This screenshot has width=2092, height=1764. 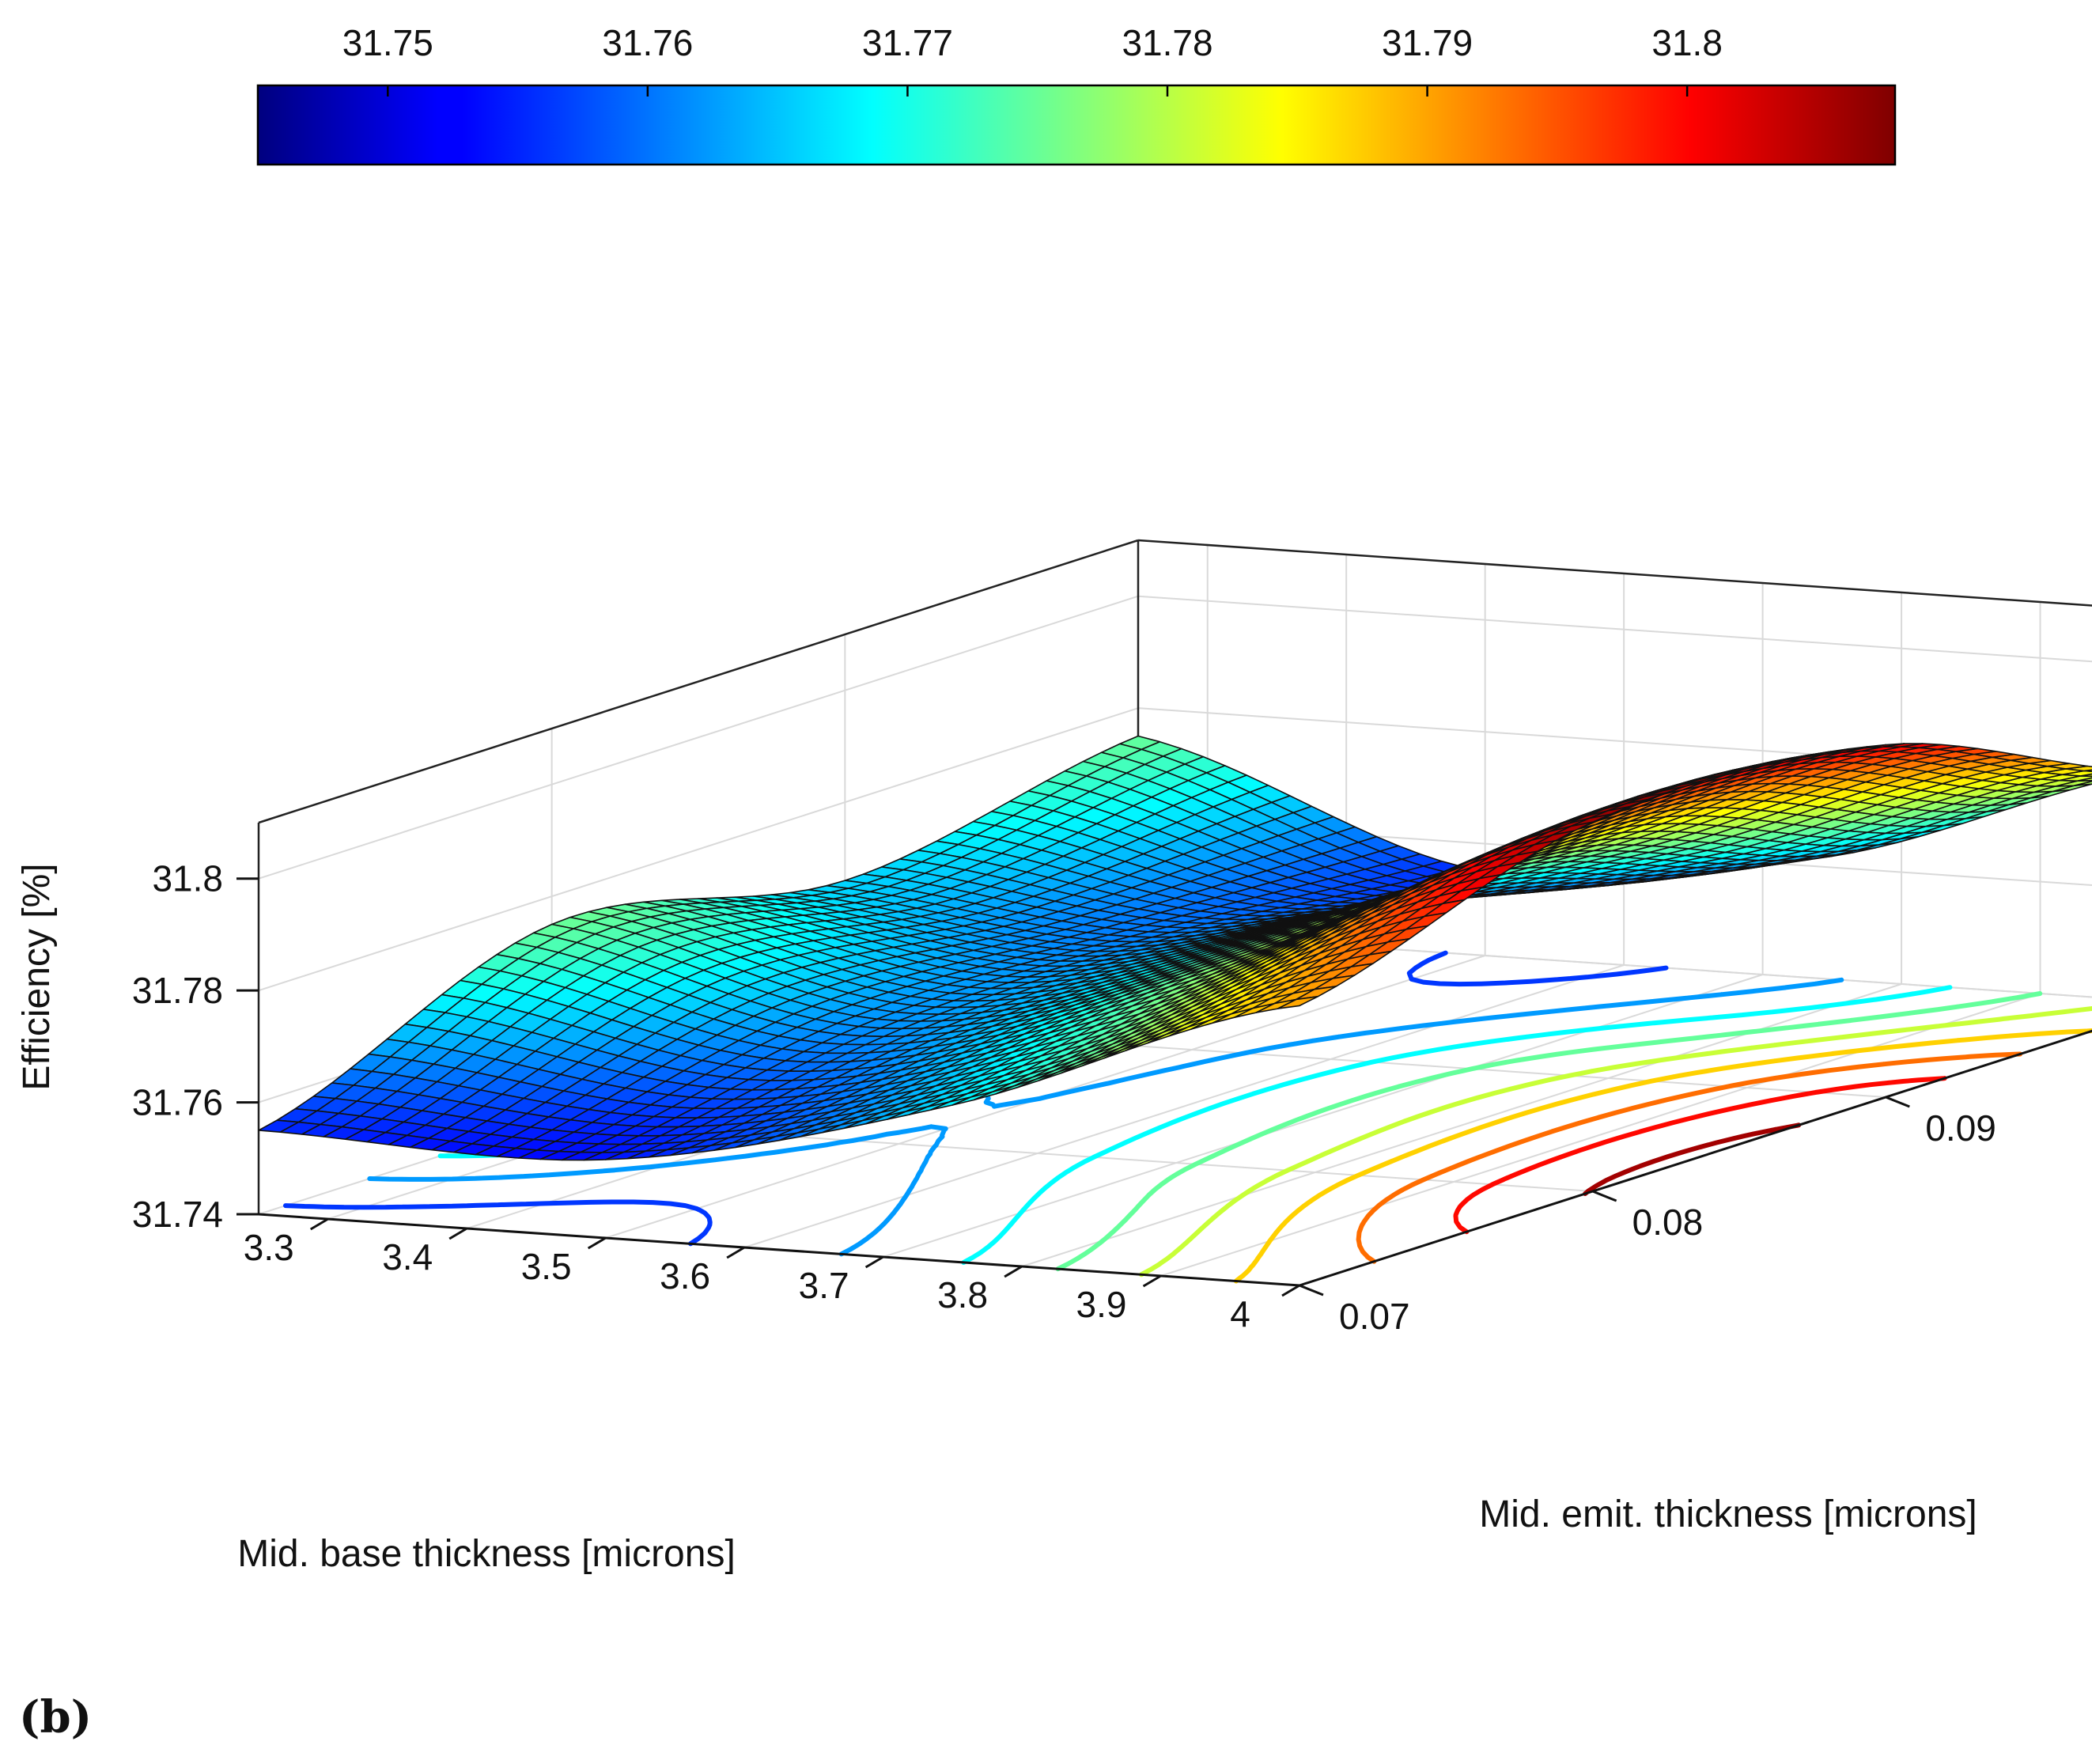 What do you see at coordinates (1240, 1314) in the screenshot?
I see `x-tick-label: 4` at bounding box center [1240, 1314].